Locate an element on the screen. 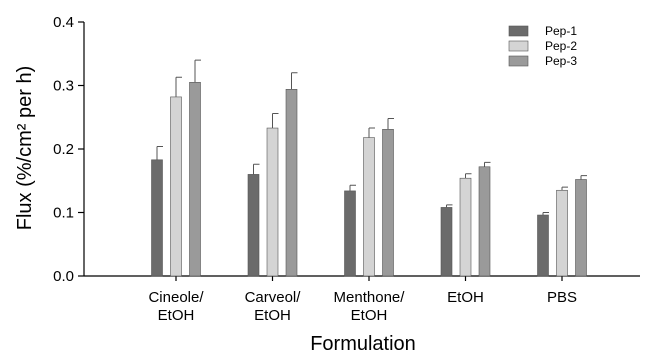  y-tick-label: 0.0 is located at coordinates (63, 276).